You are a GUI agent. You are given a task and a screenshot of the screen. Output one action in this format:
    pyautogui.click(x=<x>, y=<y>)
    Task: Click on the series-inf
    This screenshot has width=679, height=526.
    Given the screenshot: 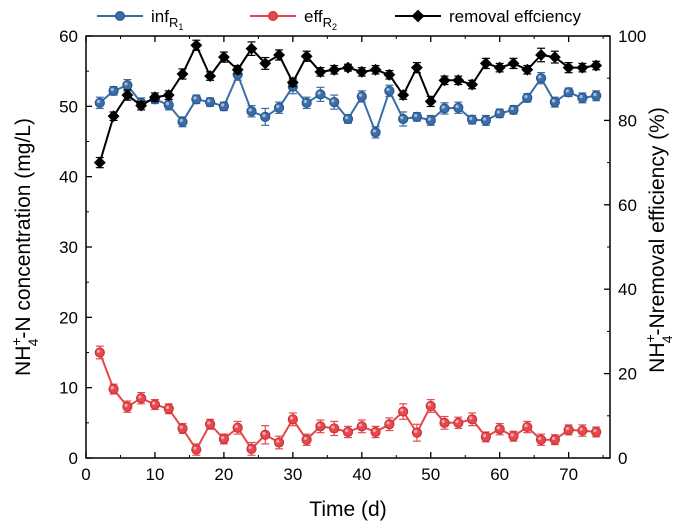 What is the action you would take?
    pyautogui.click(x=348, y=103)
    